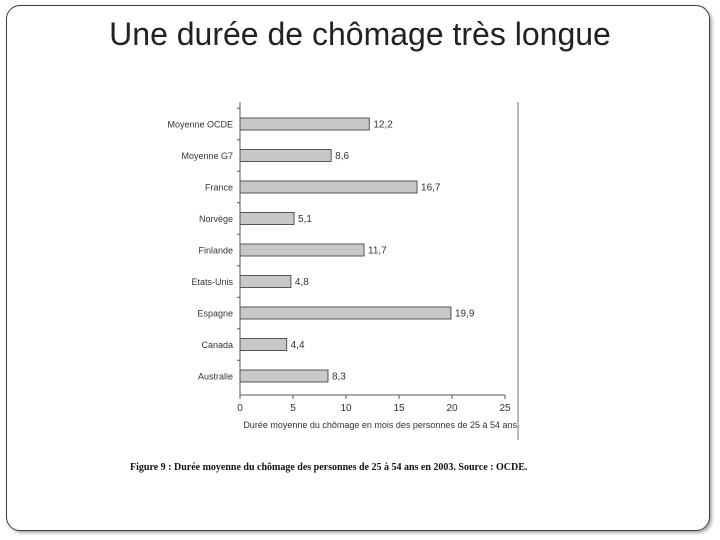  I want to click on value-label: 12,2, so click(383, 125).